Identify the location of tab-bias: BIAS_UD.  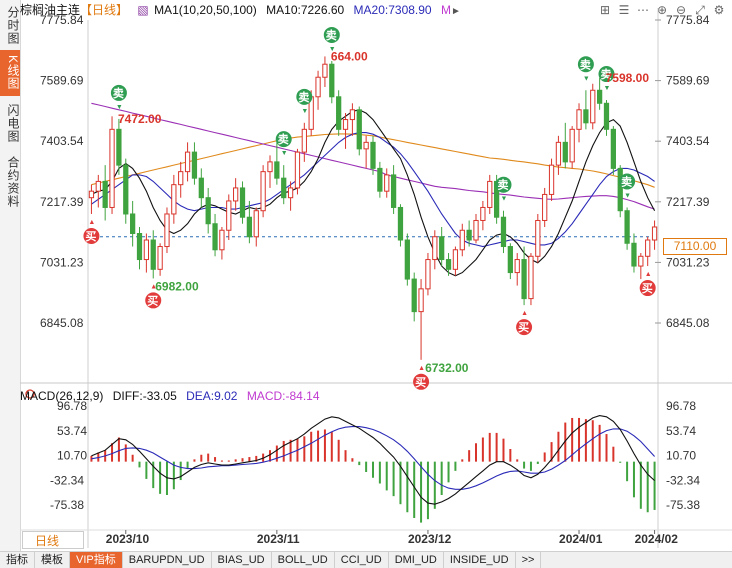
(242, 560).